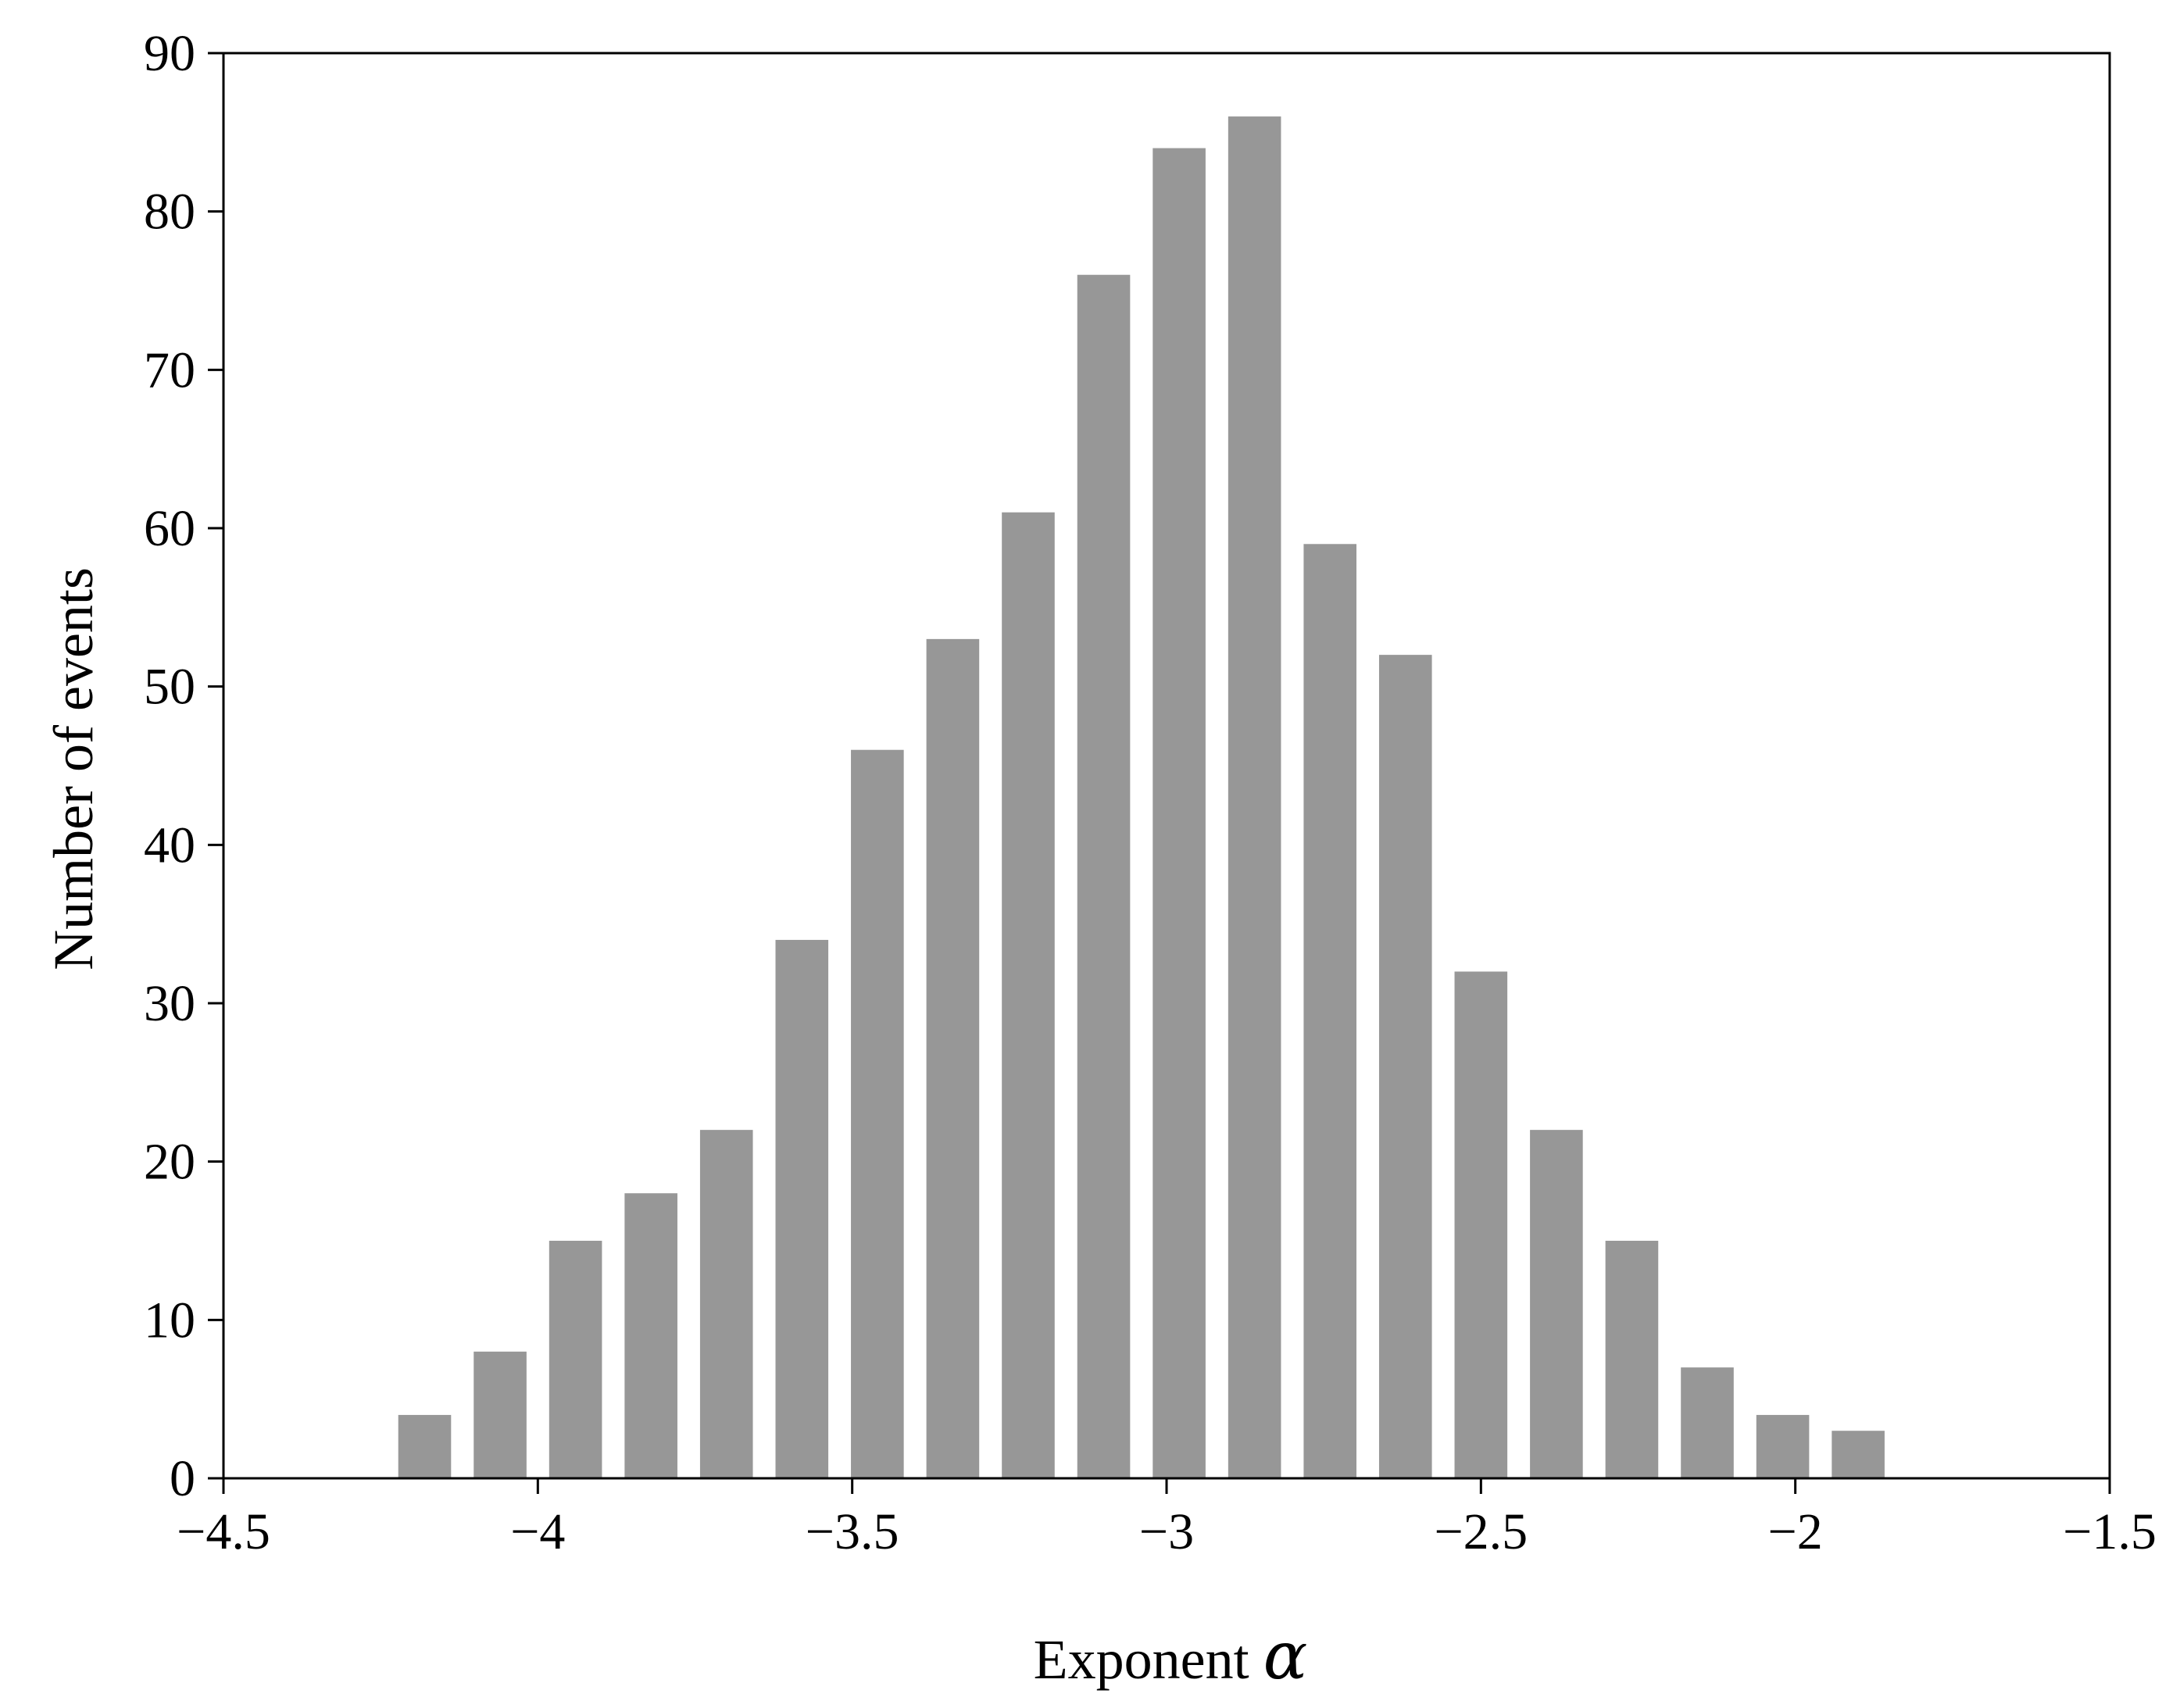 The image size is (2180, 1708). What do you see at coordinates (170, 687) in the screenshot?
I see `y-tick-label: 50` at bounding box center [170, 687].